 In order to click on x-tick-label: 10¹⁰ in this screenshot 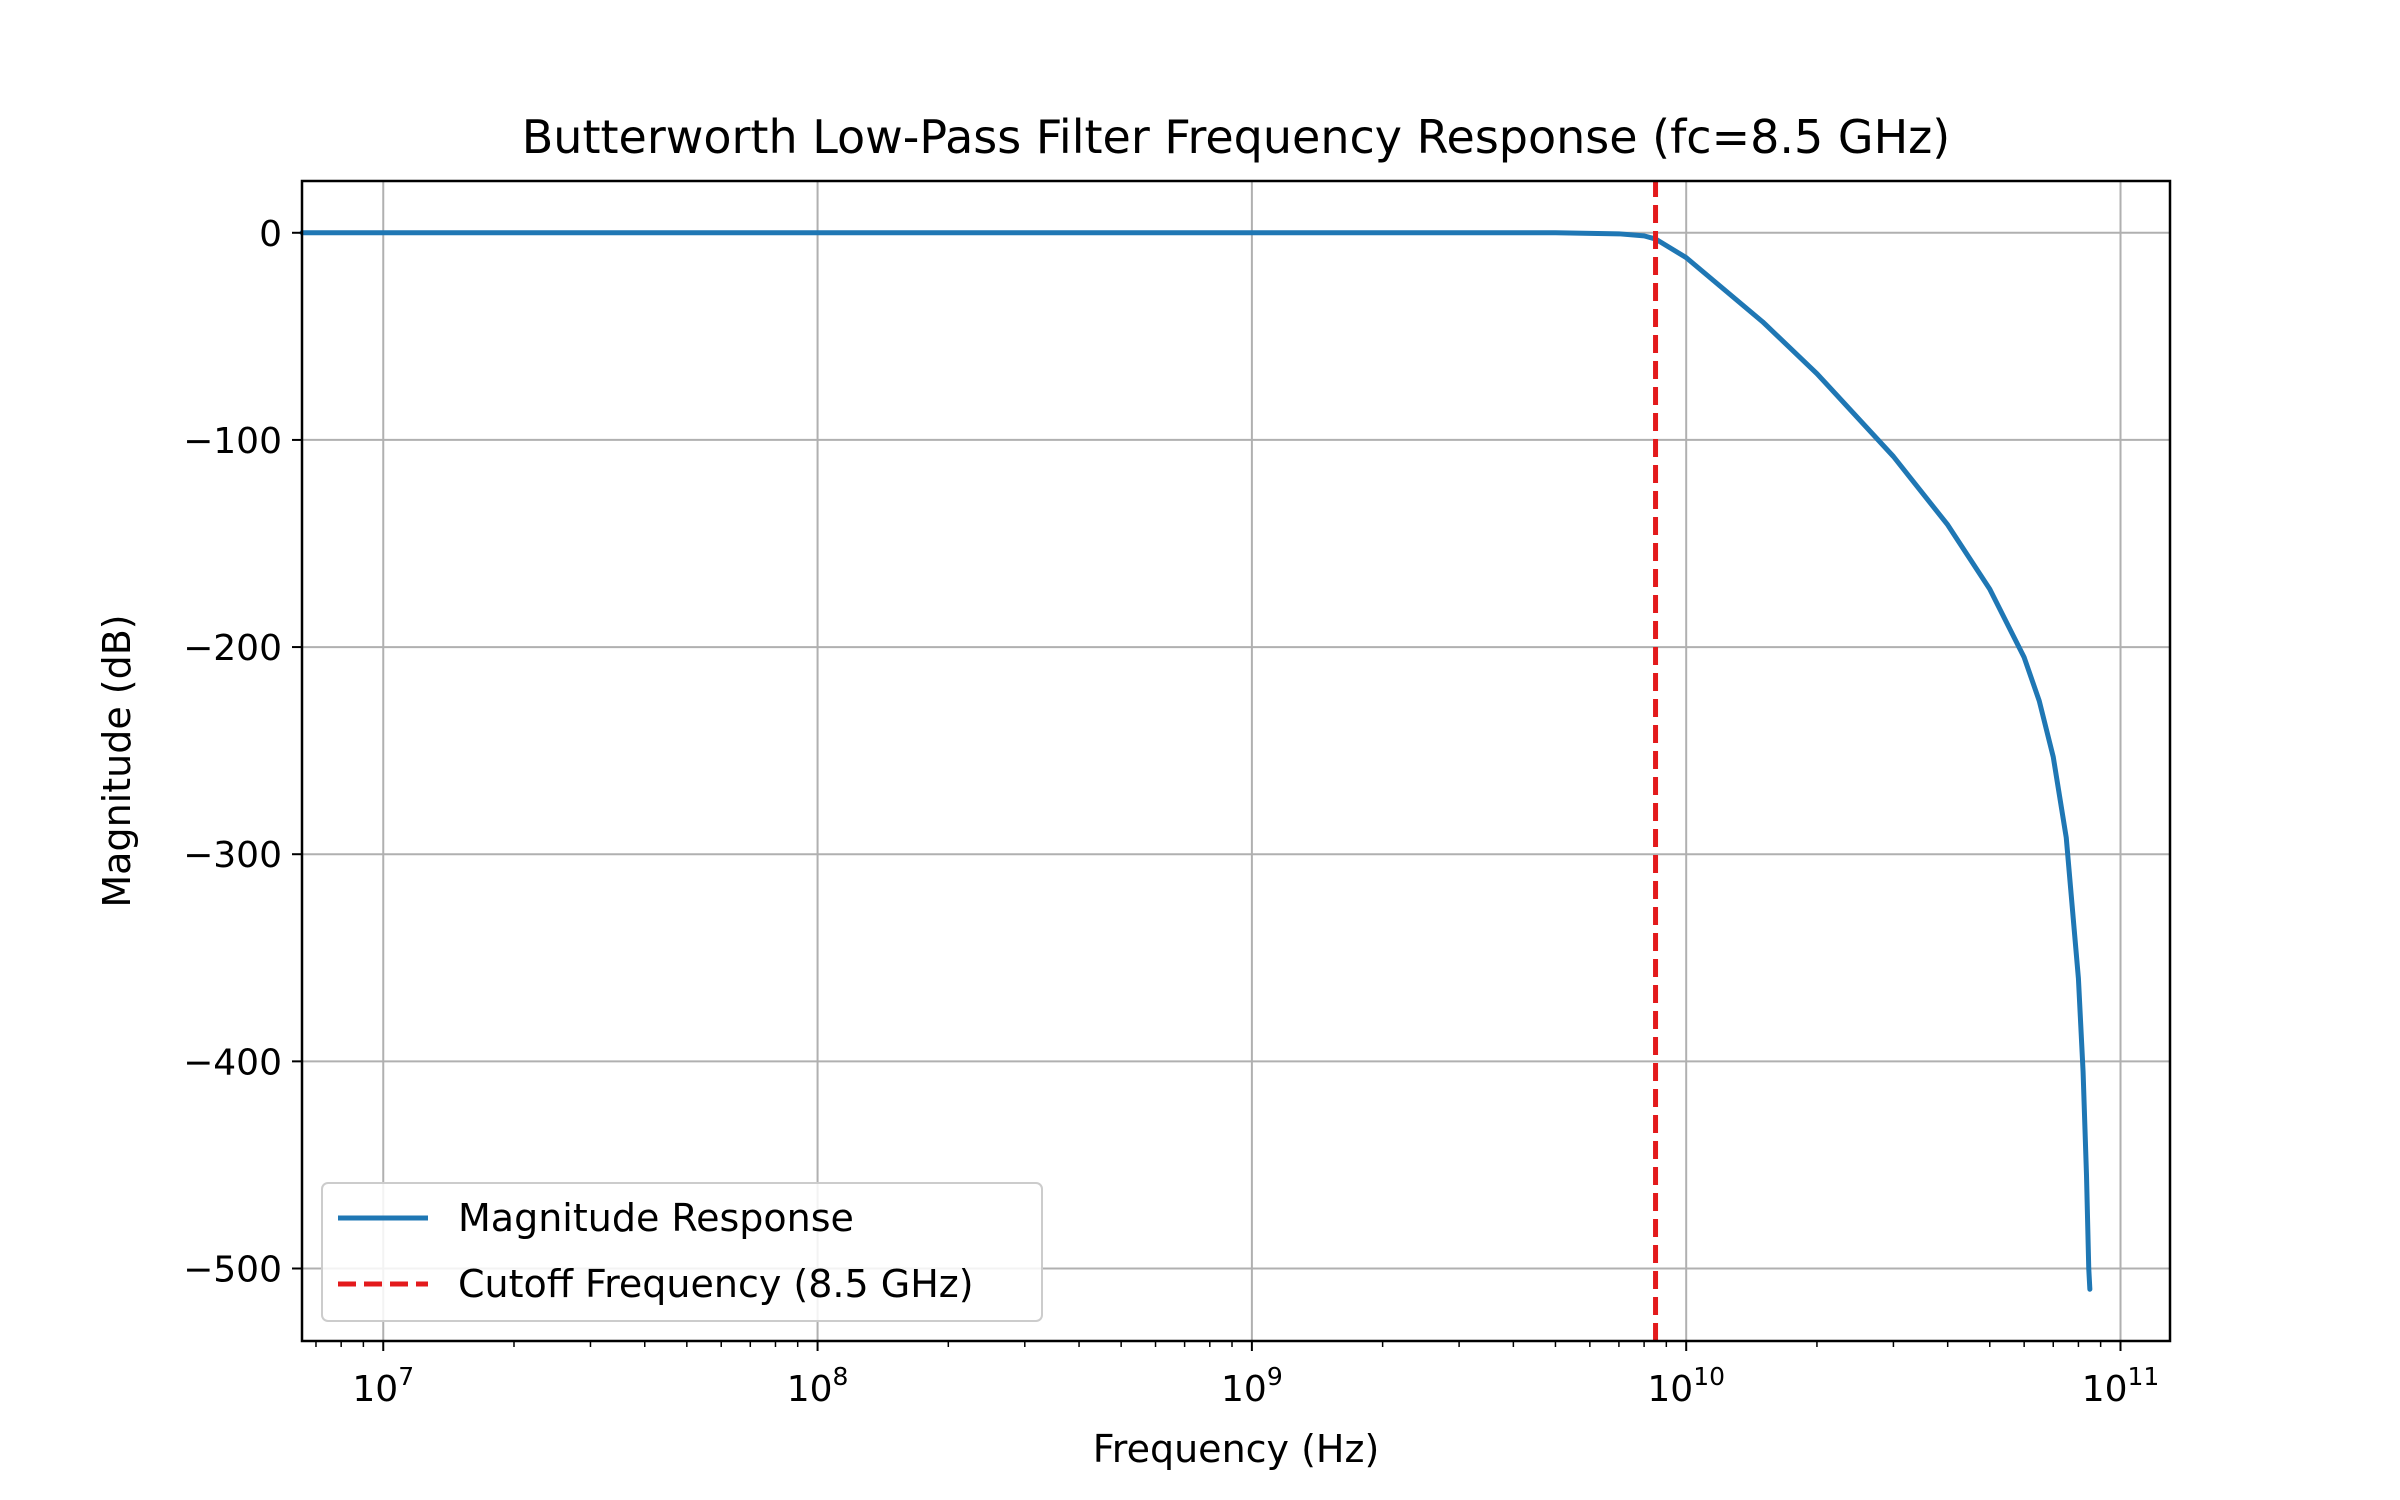, I will do `click(1686, 1386)`.